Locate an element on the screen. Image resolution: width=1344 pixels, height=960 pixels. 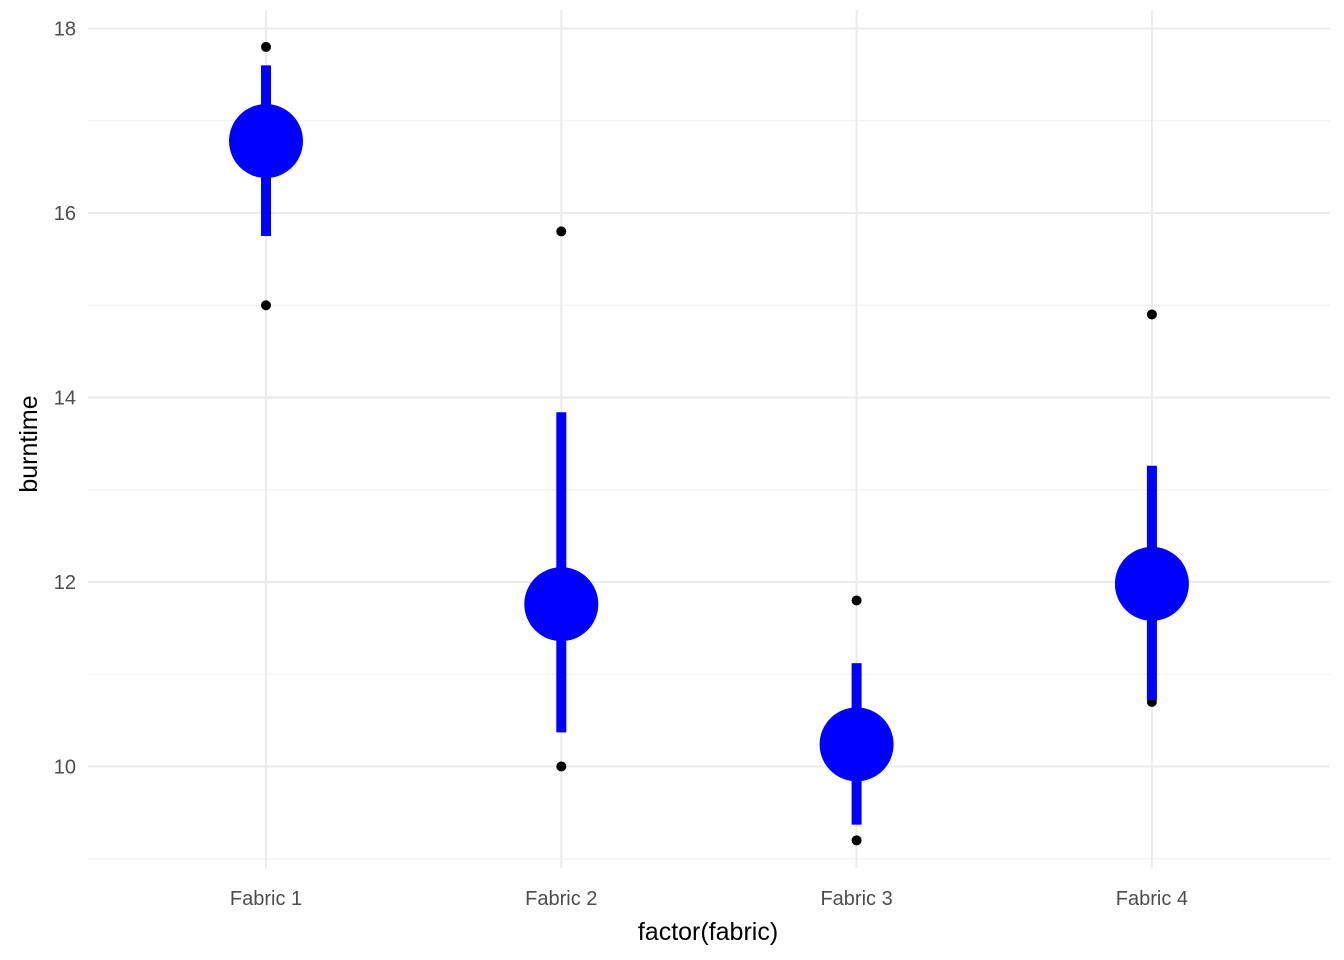
y-tick-label: 14 is located at coordinates (65, 398).